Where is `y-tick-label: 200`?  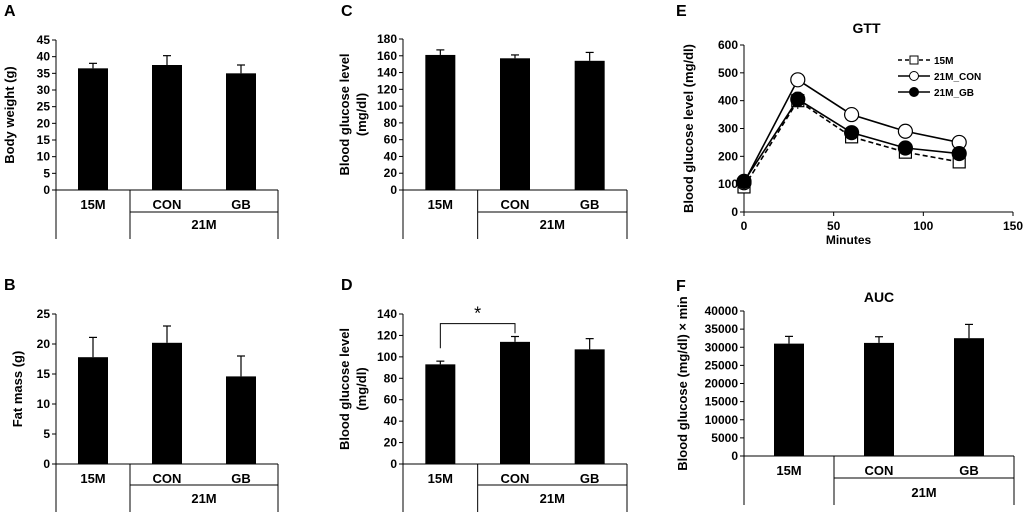 y-tick-label: 200 is located at coordinates (728, 156).